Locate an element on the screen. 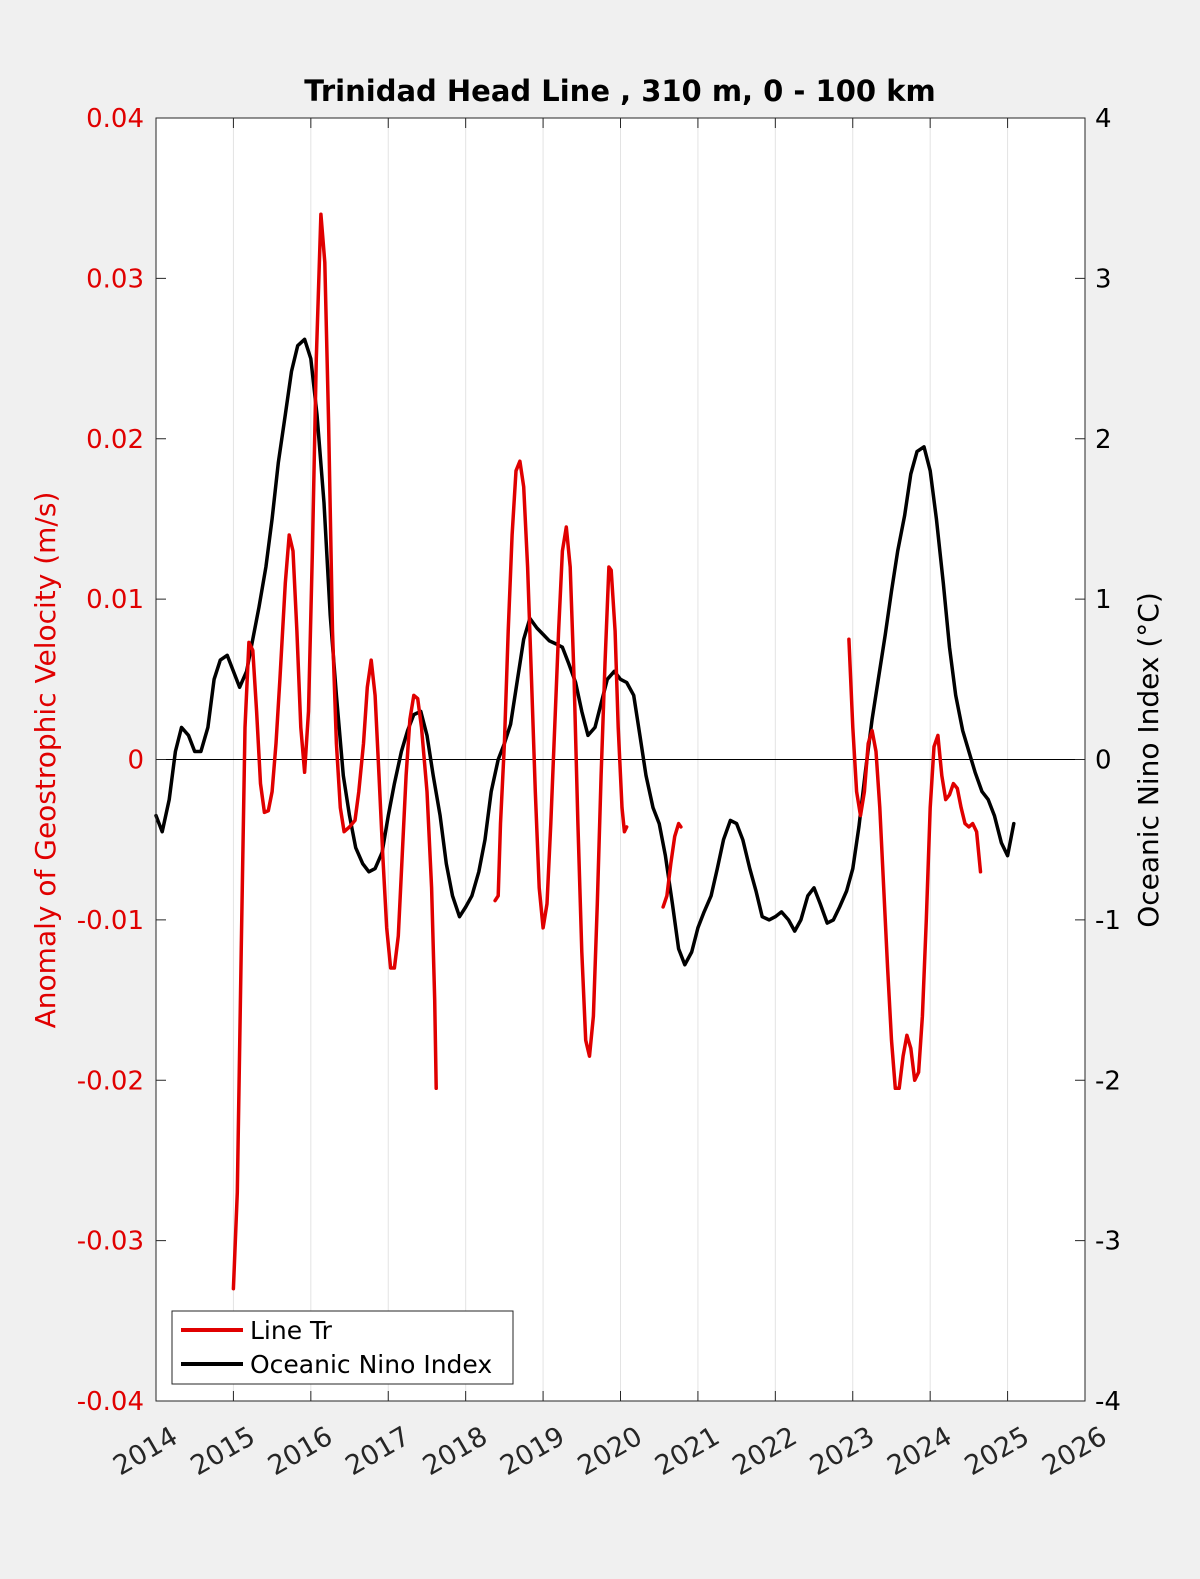 This screenshot has width=1200, height=1579. y-right-tick-label: -1 is located at coordinates (1108, 921).